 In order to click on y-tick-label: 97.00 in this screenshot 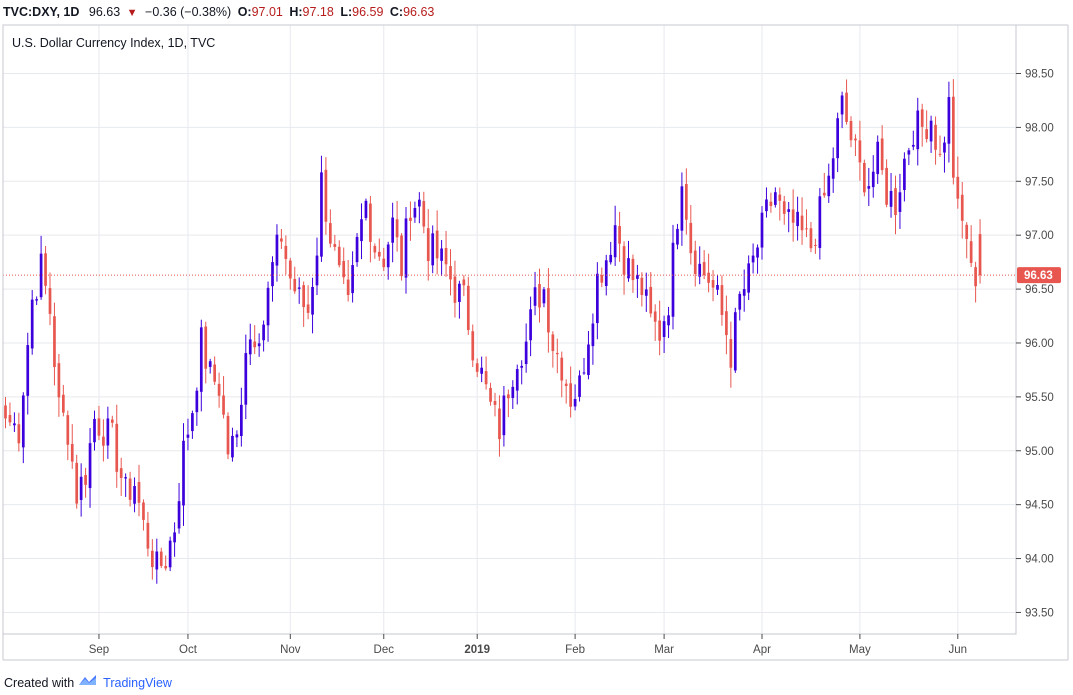, I will do `click(1039, 236)`.